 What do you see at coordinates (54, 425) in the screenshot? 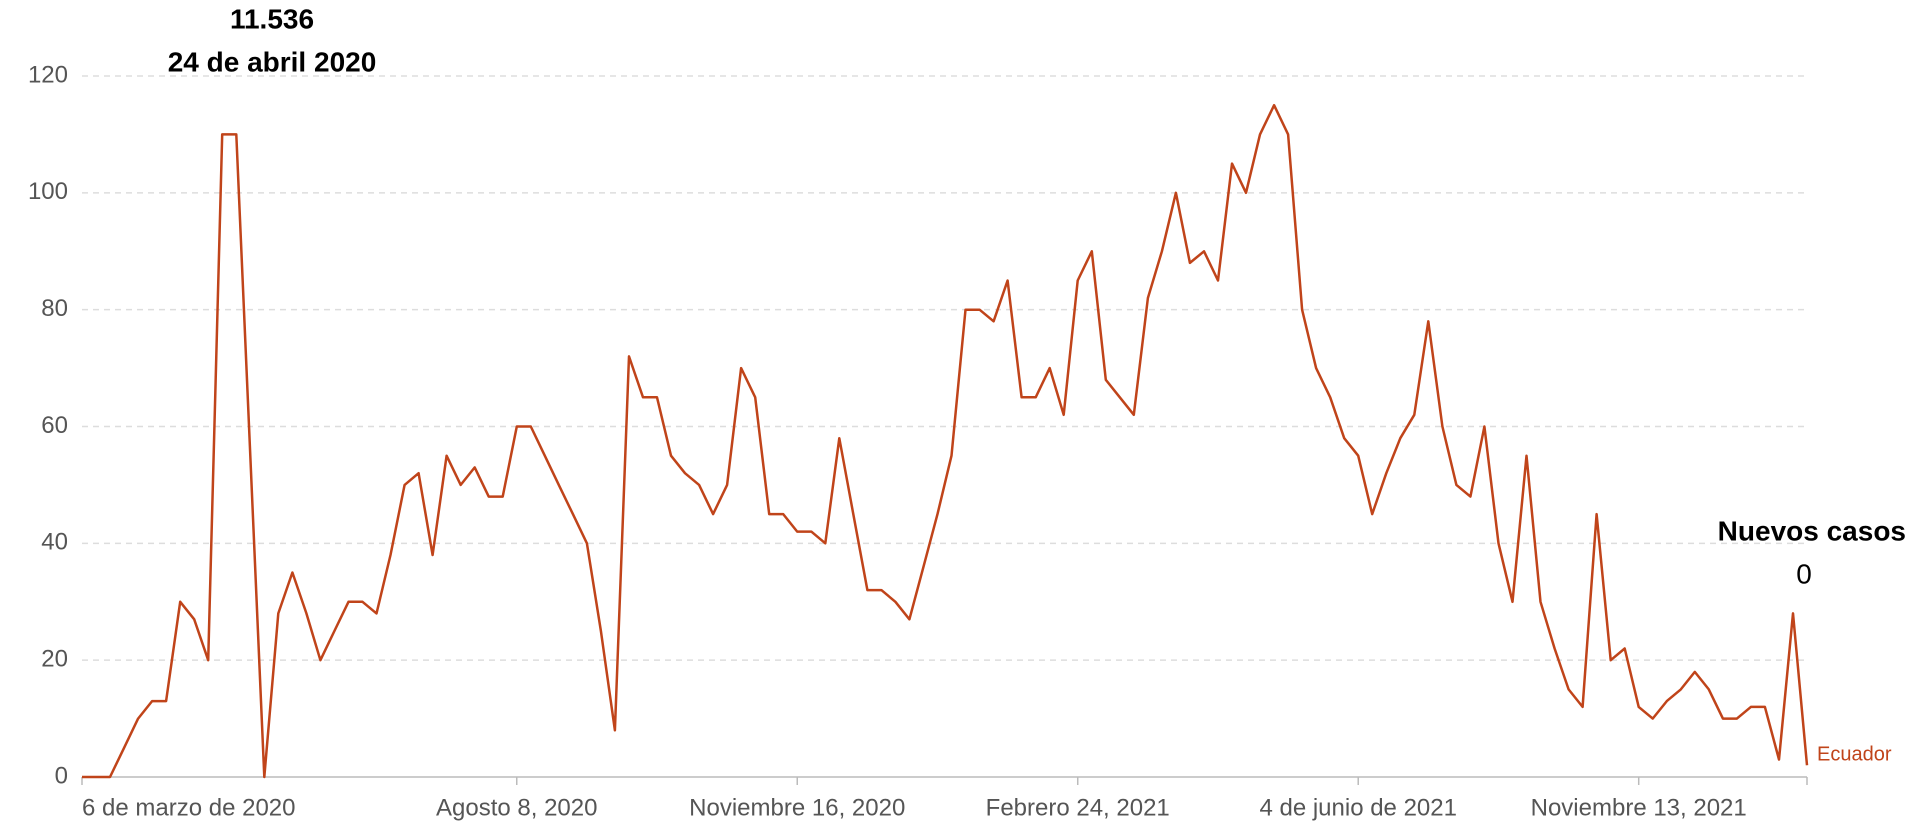
I see `y-tick-label: 60` at bounding box center [54, 425].